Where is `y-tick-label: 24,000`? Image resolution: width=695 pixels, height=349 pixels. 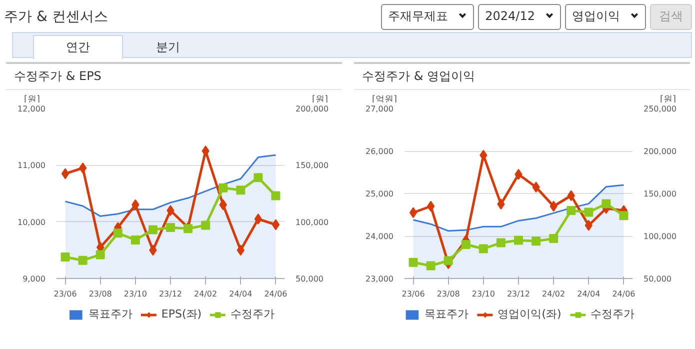
y-tick-label: 24,000 is located at coordinates (380, 236).